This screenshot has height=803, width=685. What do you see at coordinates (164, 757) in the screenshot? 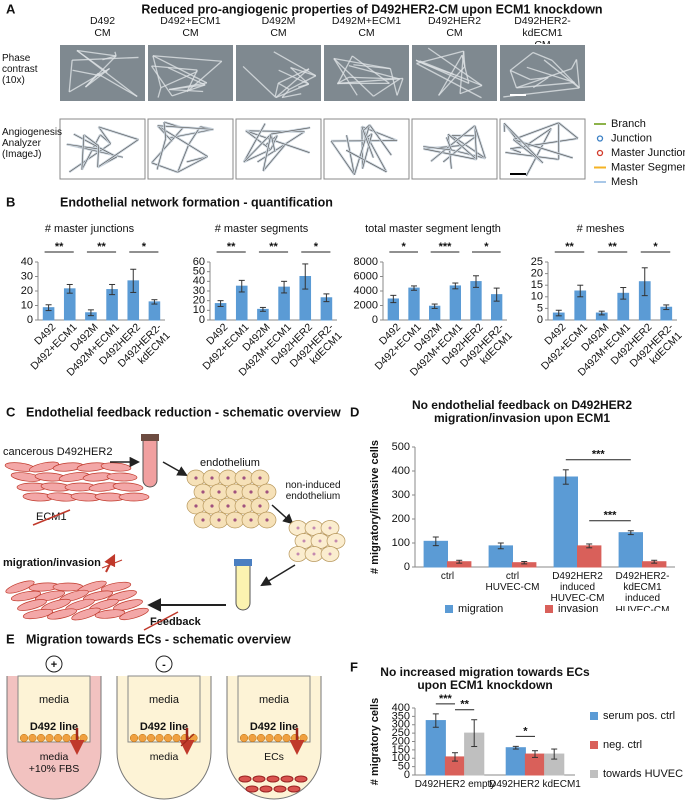
I see `well-label-box: media` at bounding box center [164, 757].